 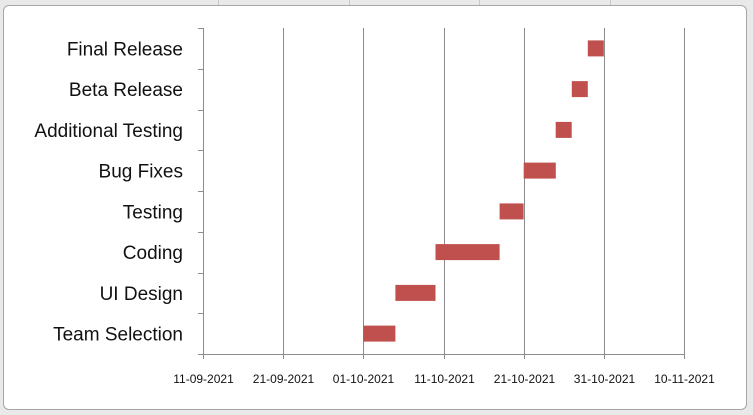 I want to click on category-label: Team Selection, so click(x=118, y=335).